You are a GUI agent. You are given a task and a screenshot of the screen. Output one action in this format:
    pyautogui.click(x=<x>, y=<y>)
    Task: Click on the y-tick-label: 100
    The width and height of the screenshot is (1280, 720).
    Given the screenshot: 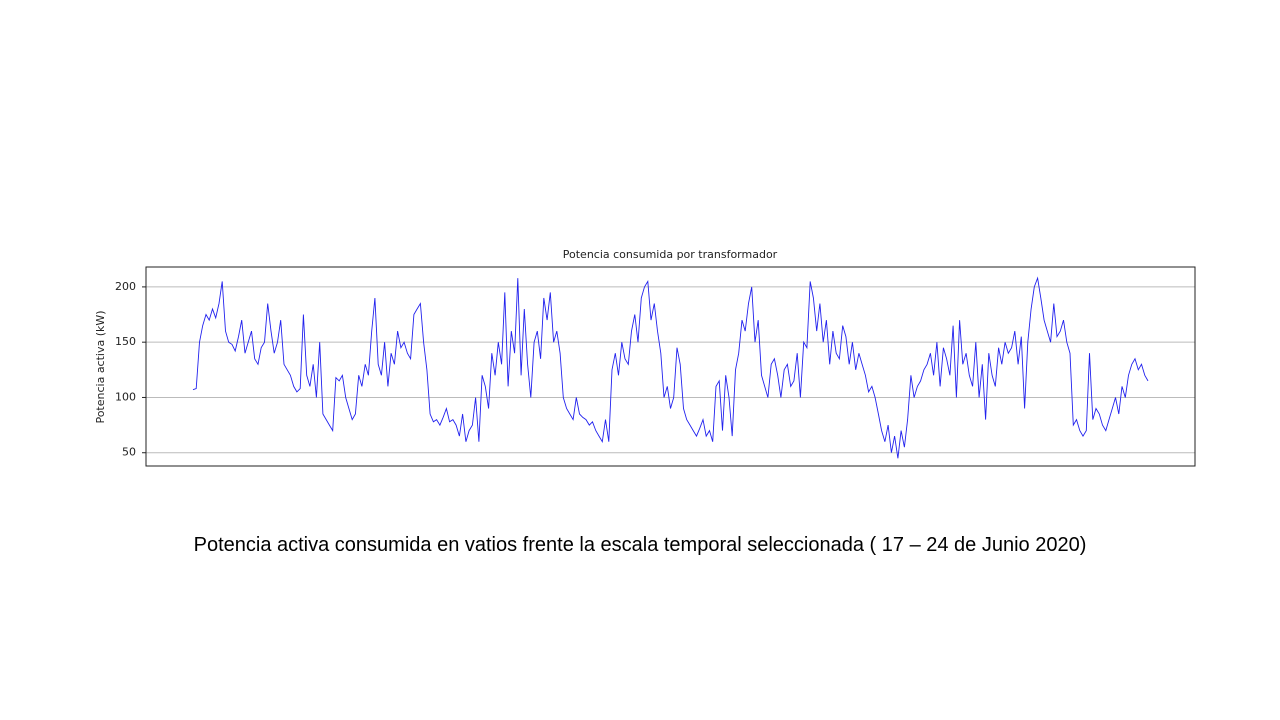 What is the action you would take?
    pyautogui.click(x=125, y=396)
    